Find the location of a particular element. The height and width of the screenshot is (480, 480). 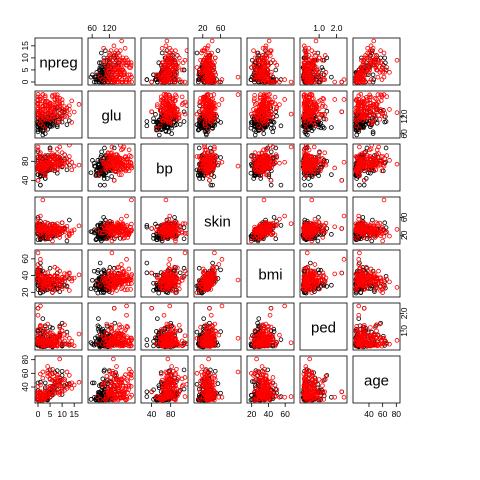

panel-glu-vs-glu: glu is located at coordinates (111, 114).